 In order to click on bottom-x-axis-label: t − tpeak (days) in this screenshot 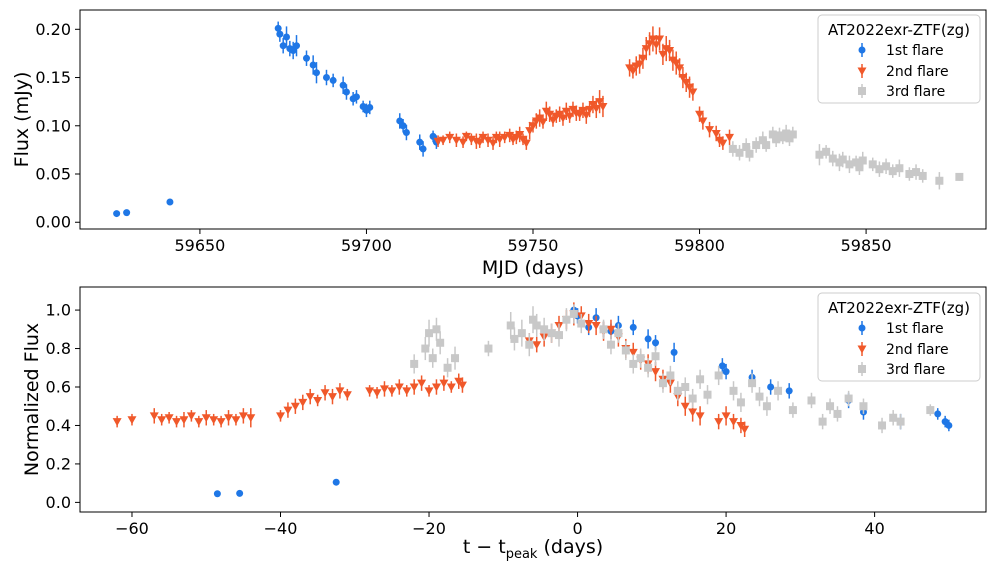, I will do `click(533, 549)`.